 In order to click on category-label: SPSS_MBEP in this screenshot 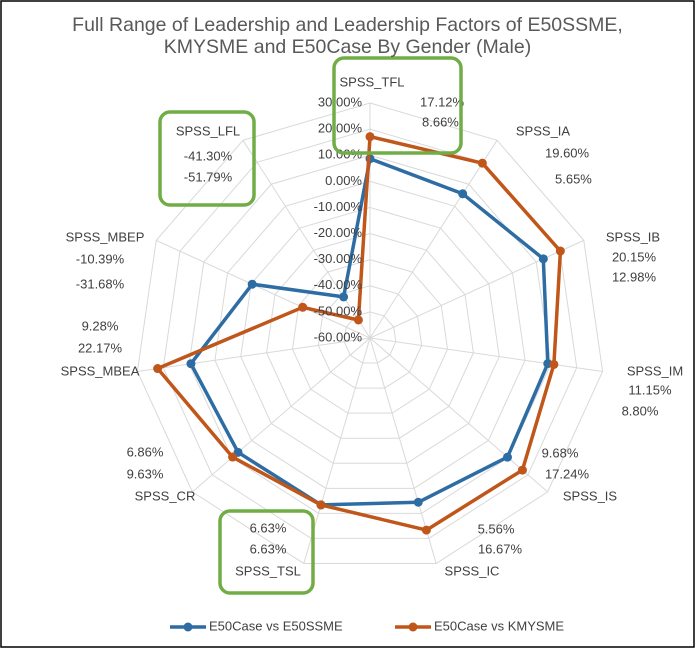, I will do `click(105, 236)`.